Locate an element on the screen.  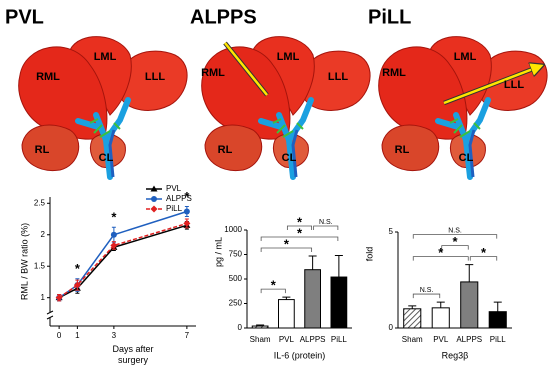
panel-title: ALPPS is located at coordinates (223, 17).